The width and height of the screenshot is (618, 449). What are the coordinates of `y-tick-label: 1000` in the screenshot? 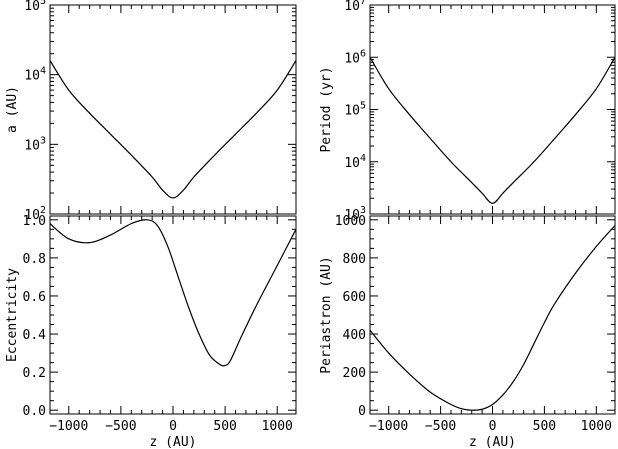 It's located at (350, 221).